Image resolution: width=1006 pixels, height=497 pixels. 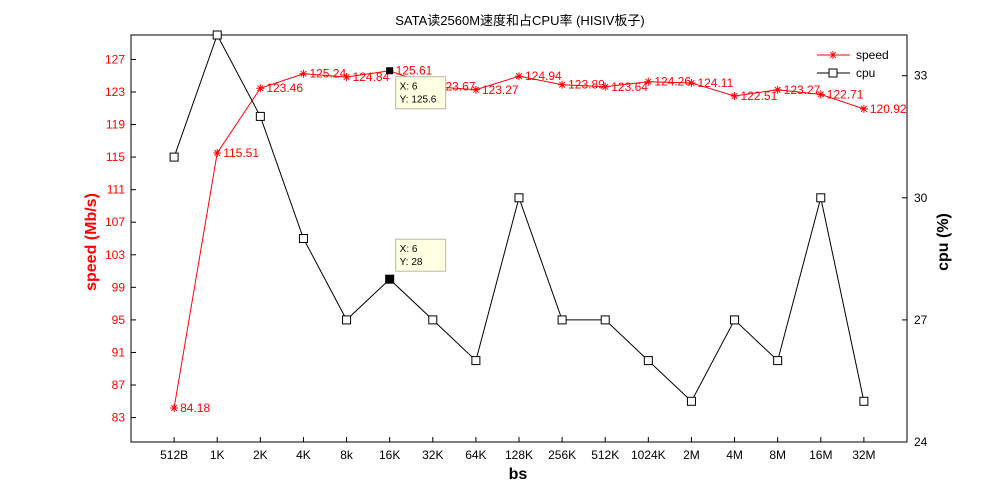 What do you see at coordinates (327, 74) in the screenshot?
I see `data-label-speed: 125.24` at bounding box center [327, 74].